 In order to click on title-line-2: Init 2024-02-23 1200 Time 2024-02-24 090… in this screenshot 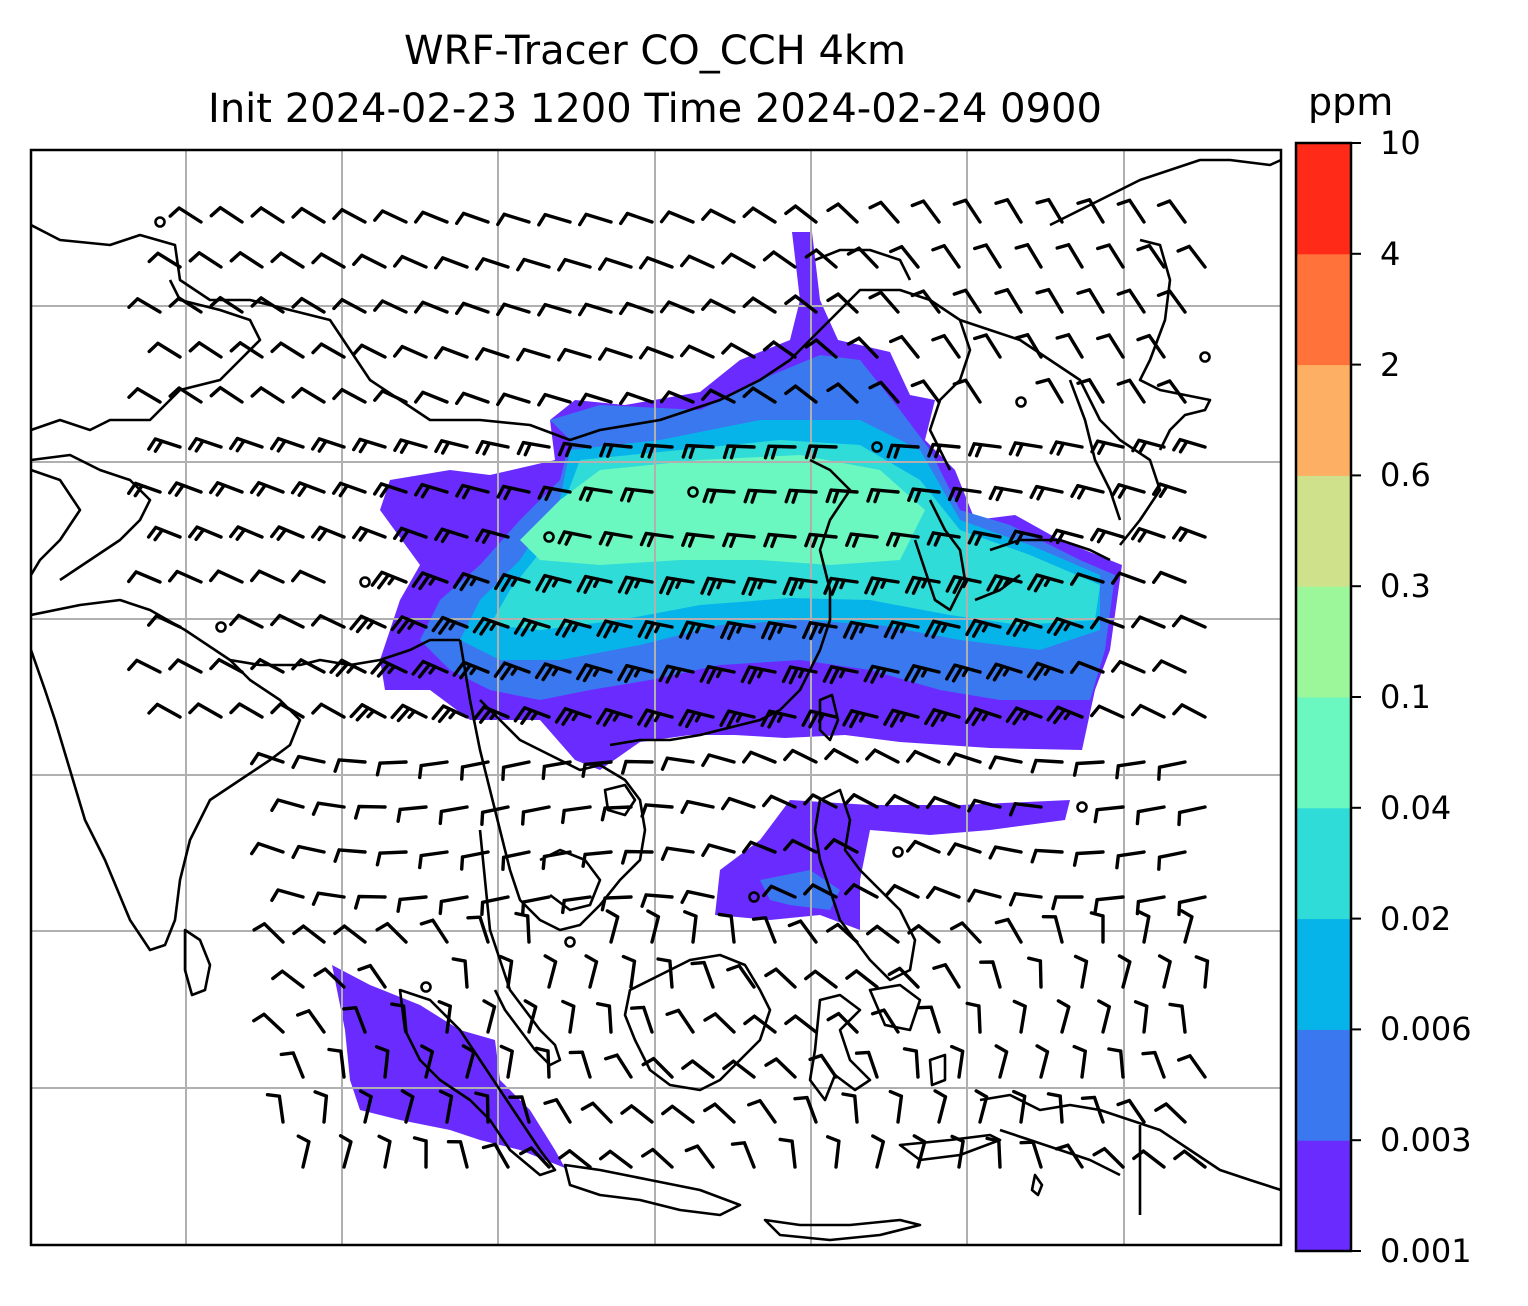, I will do `click(655, 109)`.